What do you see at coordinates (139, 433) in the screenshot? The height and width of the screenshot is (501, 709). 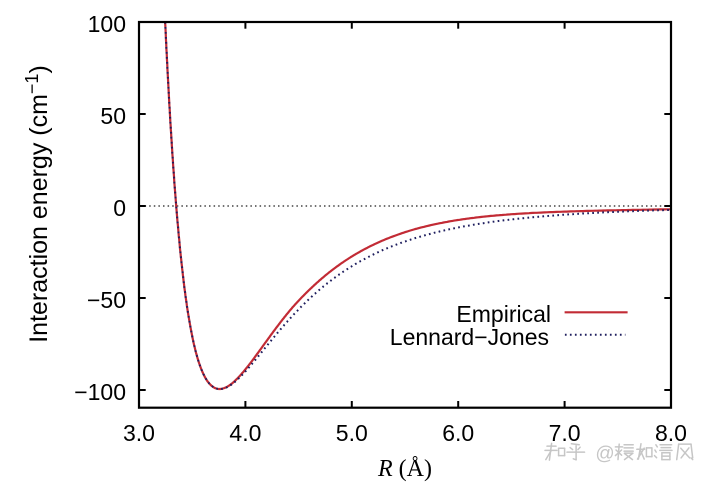 I see `svg-text: 3.0` at bounding box center [139, 433].